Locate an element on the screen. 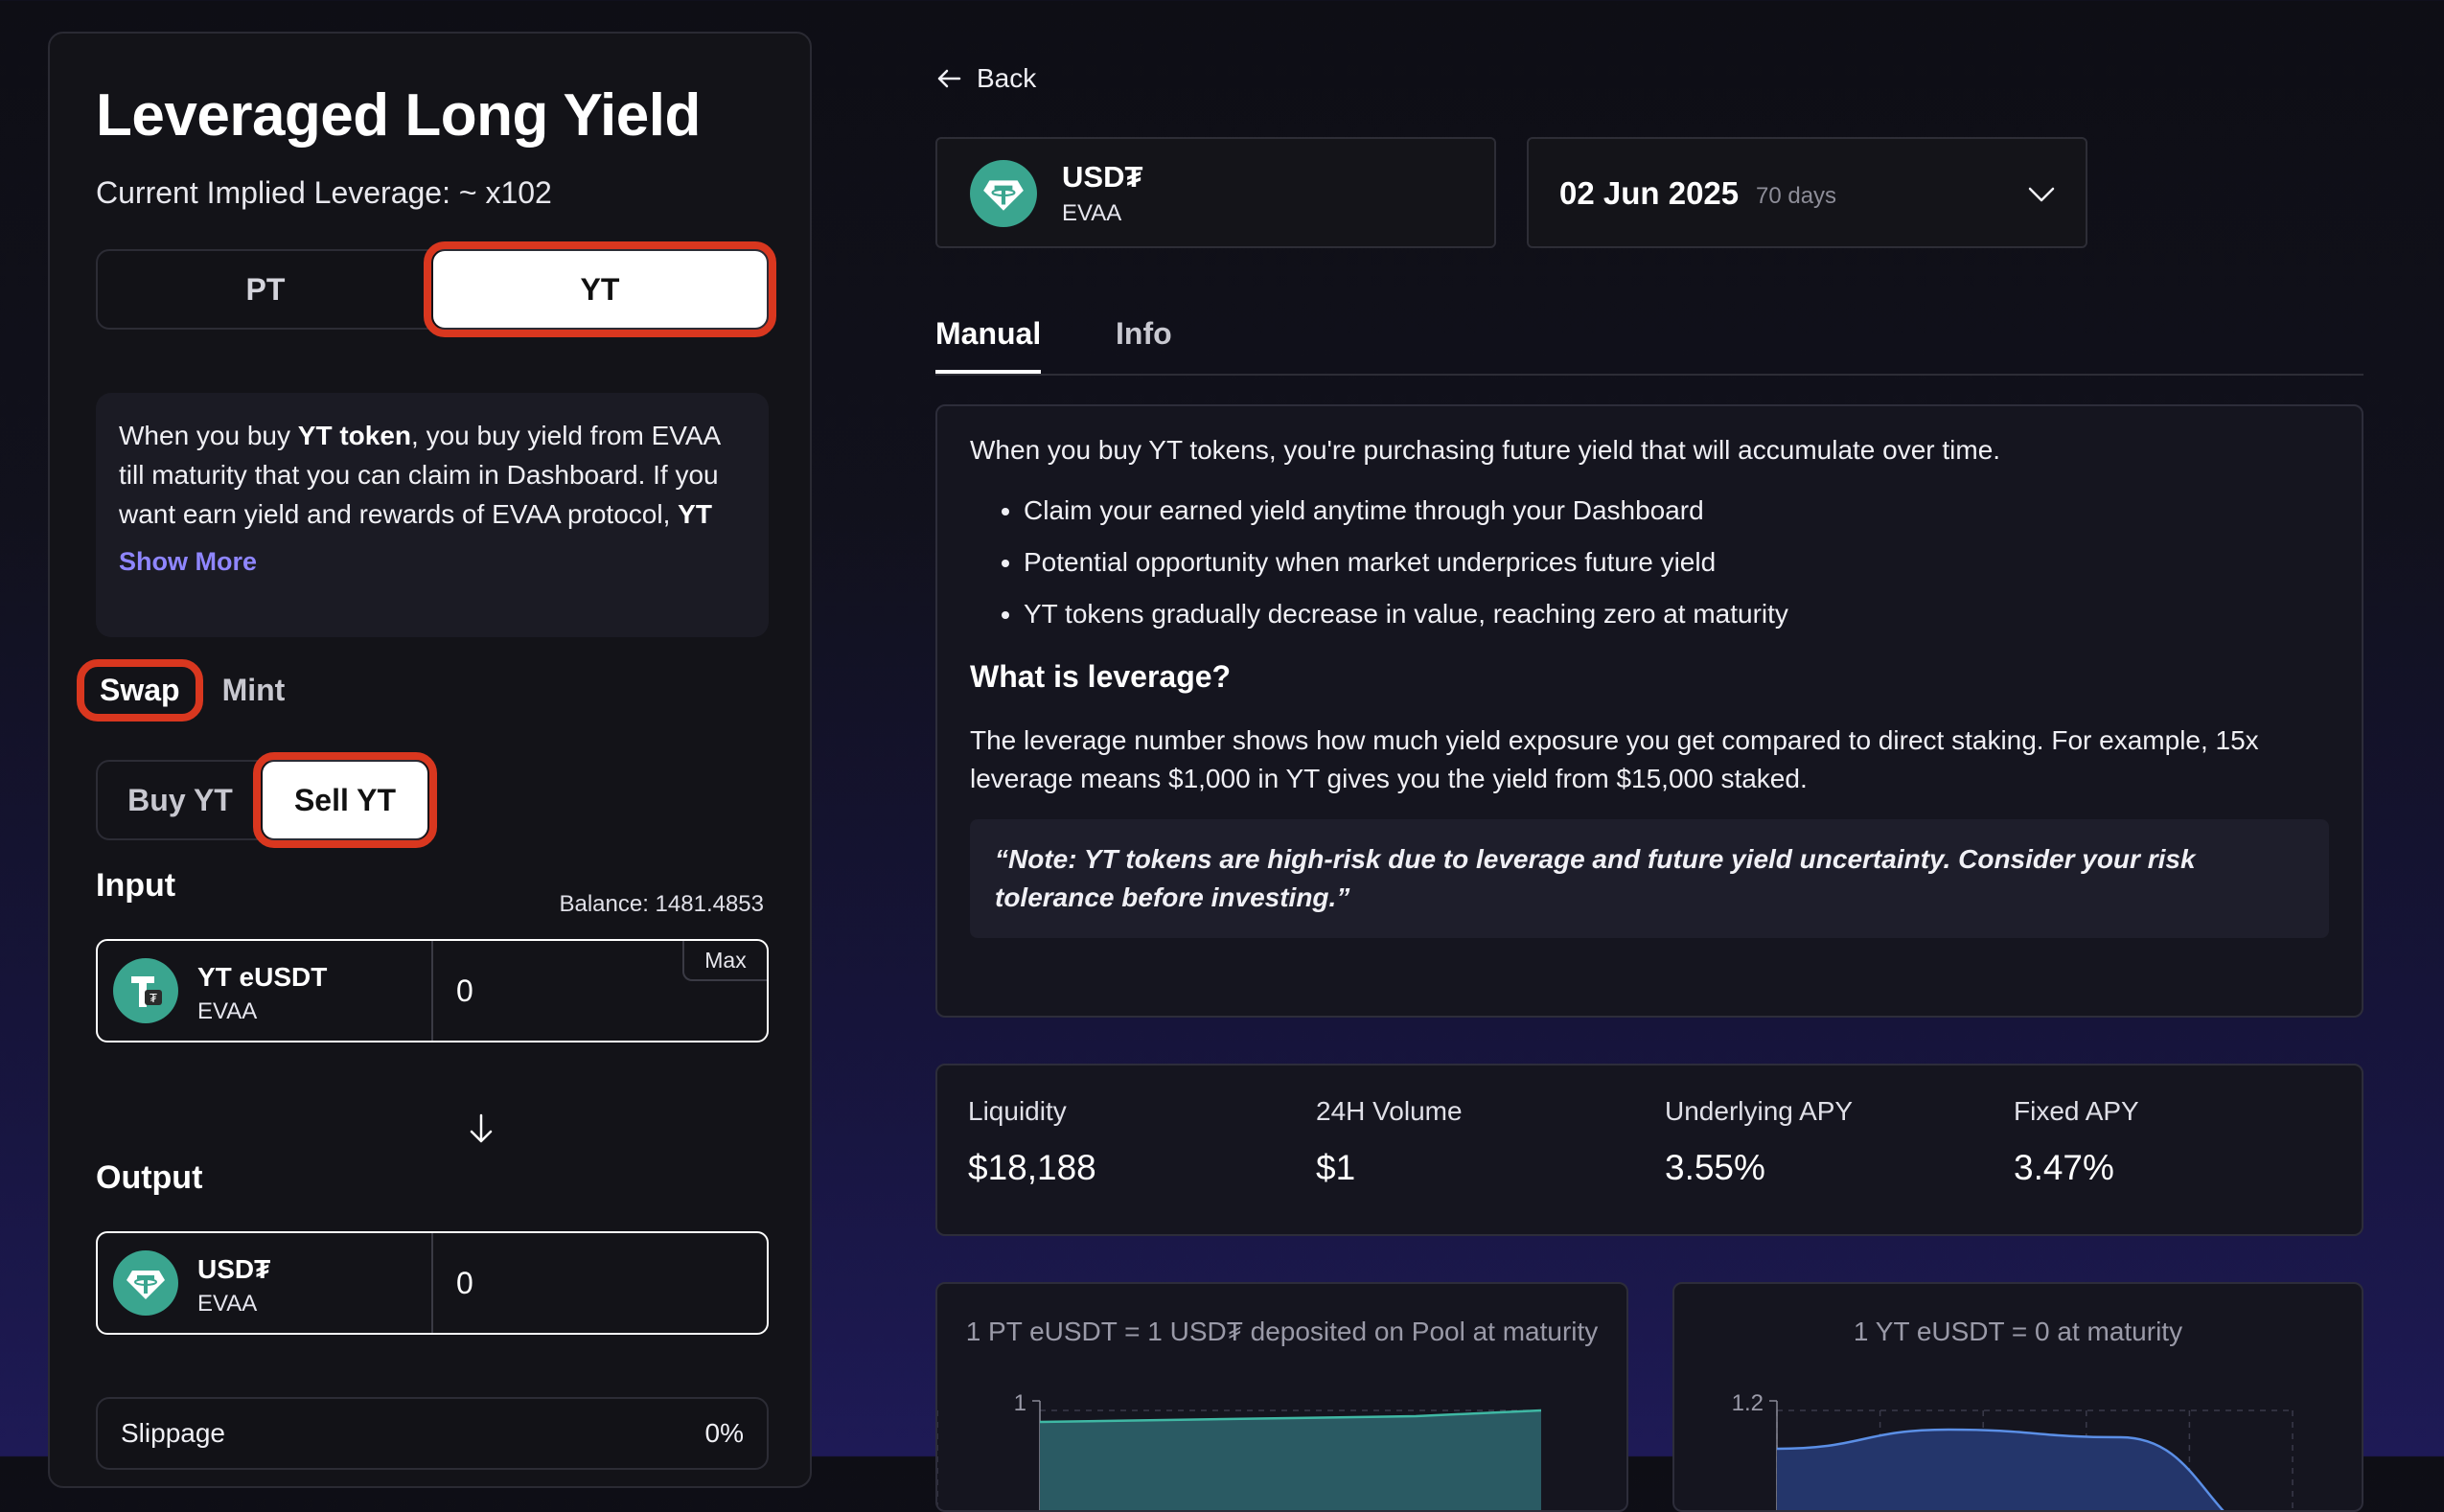  stat-label: 24H Volume is located at coordinates (1389, 1111).